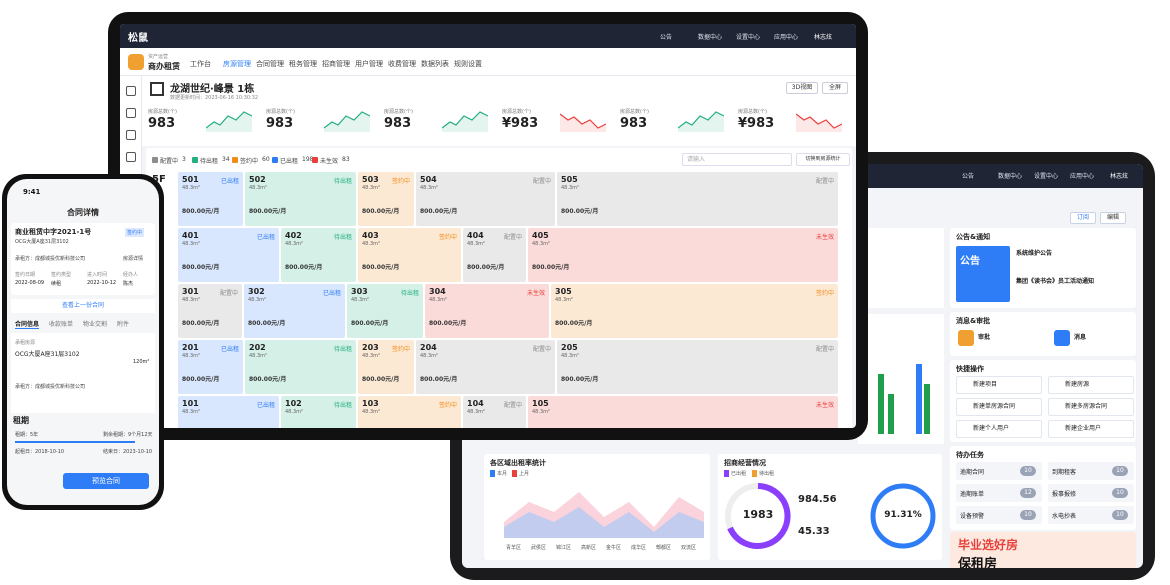 This screenshot has width=1170, height=585. What do you see at coordinates (300, 367) in the screenshot?
I see `room: 202 48.3m² 待出租 800.00元/月` at bounding box center [300, 367].